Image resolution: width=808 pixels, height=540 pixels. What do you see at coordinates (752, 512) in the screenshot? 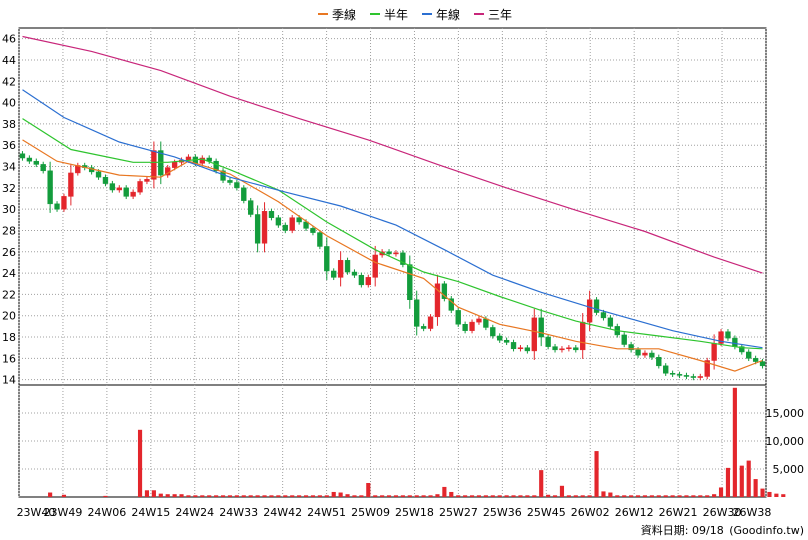
I see `x-tick-label: 26W38` at bounding box center [752, 512].